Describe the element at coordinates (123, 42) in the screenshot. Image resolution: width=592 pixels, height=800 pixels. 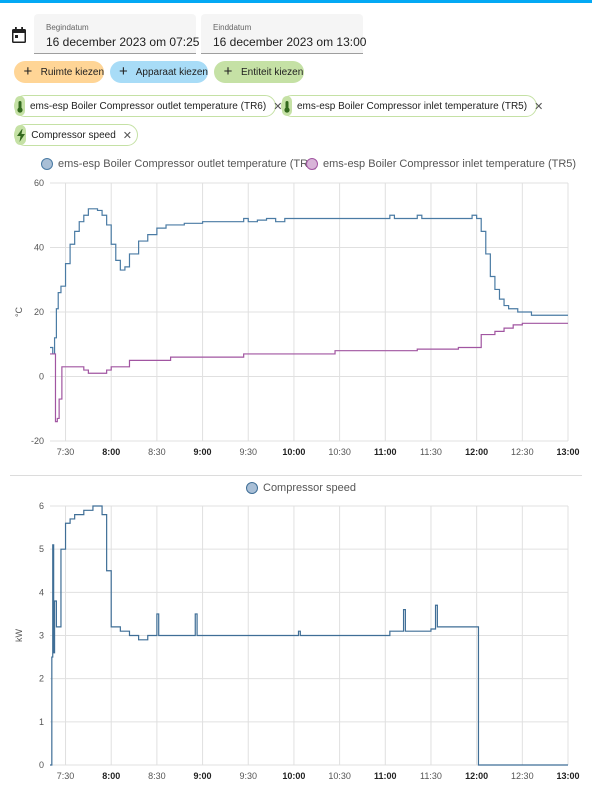
I see `start-date-value: 16 december 2023 om 07:25` at that location.